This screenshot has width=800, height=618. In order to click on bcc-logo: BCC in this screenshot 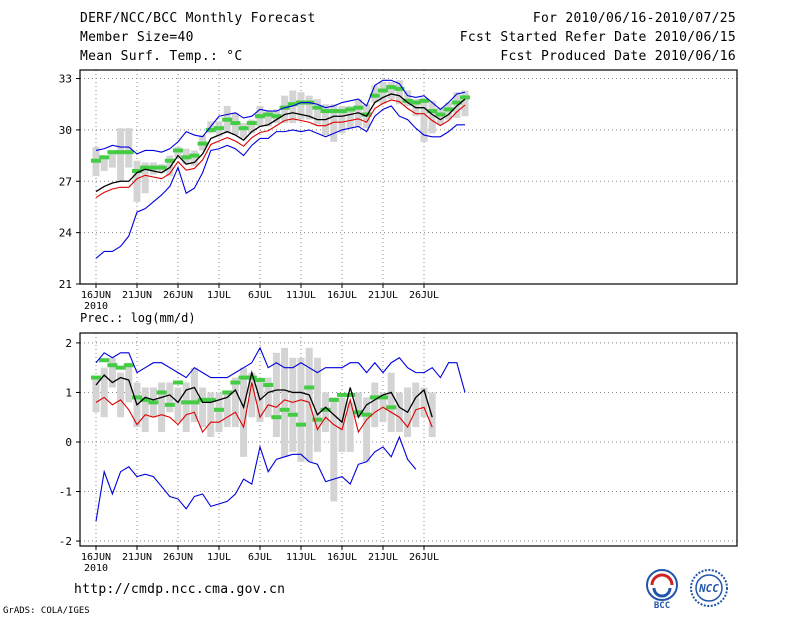, I will do `click(662, 591)`.